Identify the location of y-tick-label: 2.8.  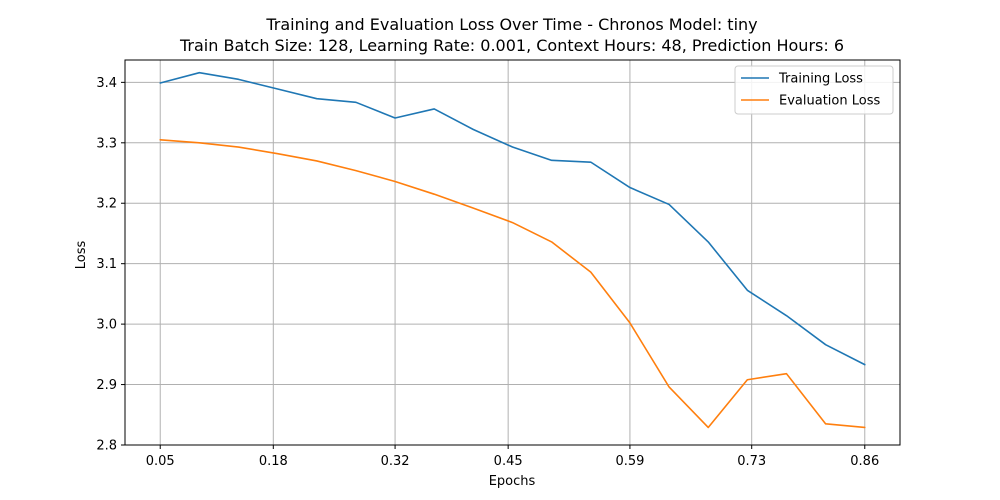
(106, 446).